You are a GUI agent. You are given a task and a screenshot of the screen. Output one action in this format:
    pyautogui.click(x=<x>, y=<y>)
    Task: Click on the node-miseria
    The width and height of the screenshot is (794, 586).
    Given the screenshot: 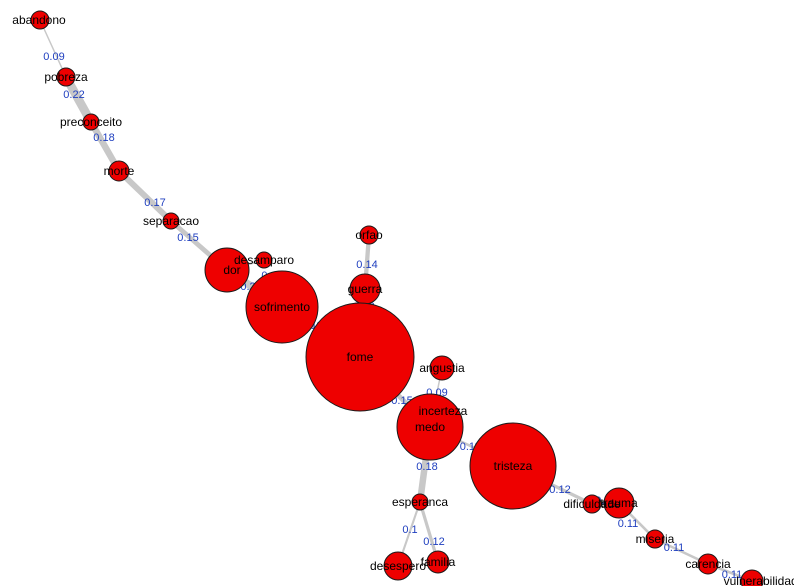 What is the action you would take?
    pyautogui.click(x=655, y=539)
    